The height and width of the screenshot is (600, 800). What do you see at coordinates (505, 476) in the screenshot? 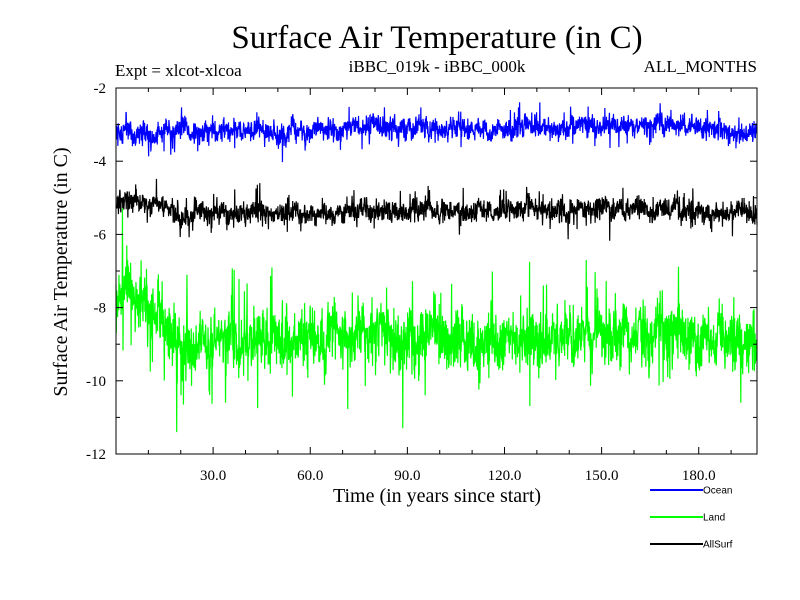
I see `x-tick-label: 120.0` at bounding box center [505, 476].